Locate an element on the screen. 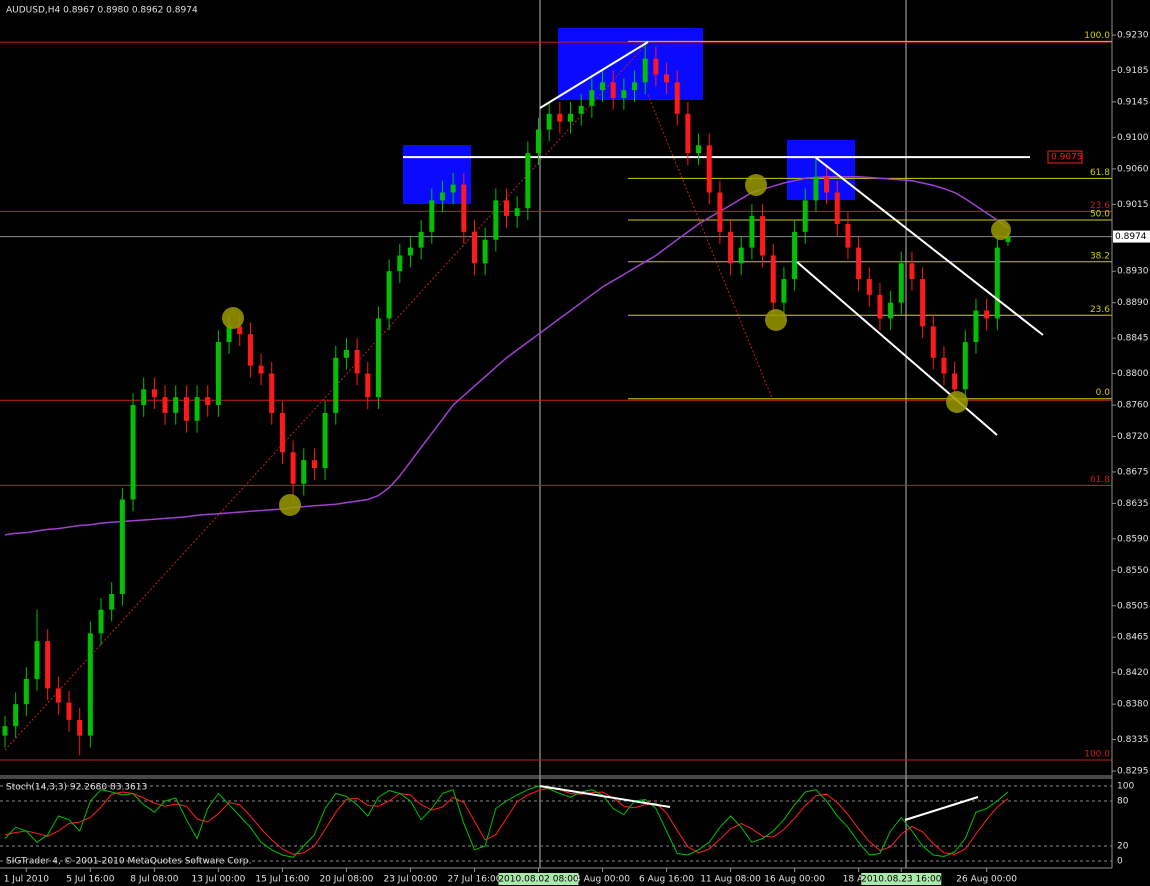 The image size is (1150, 886). y-tick-label: 0.9230 is located at coordinates (1133, 36).